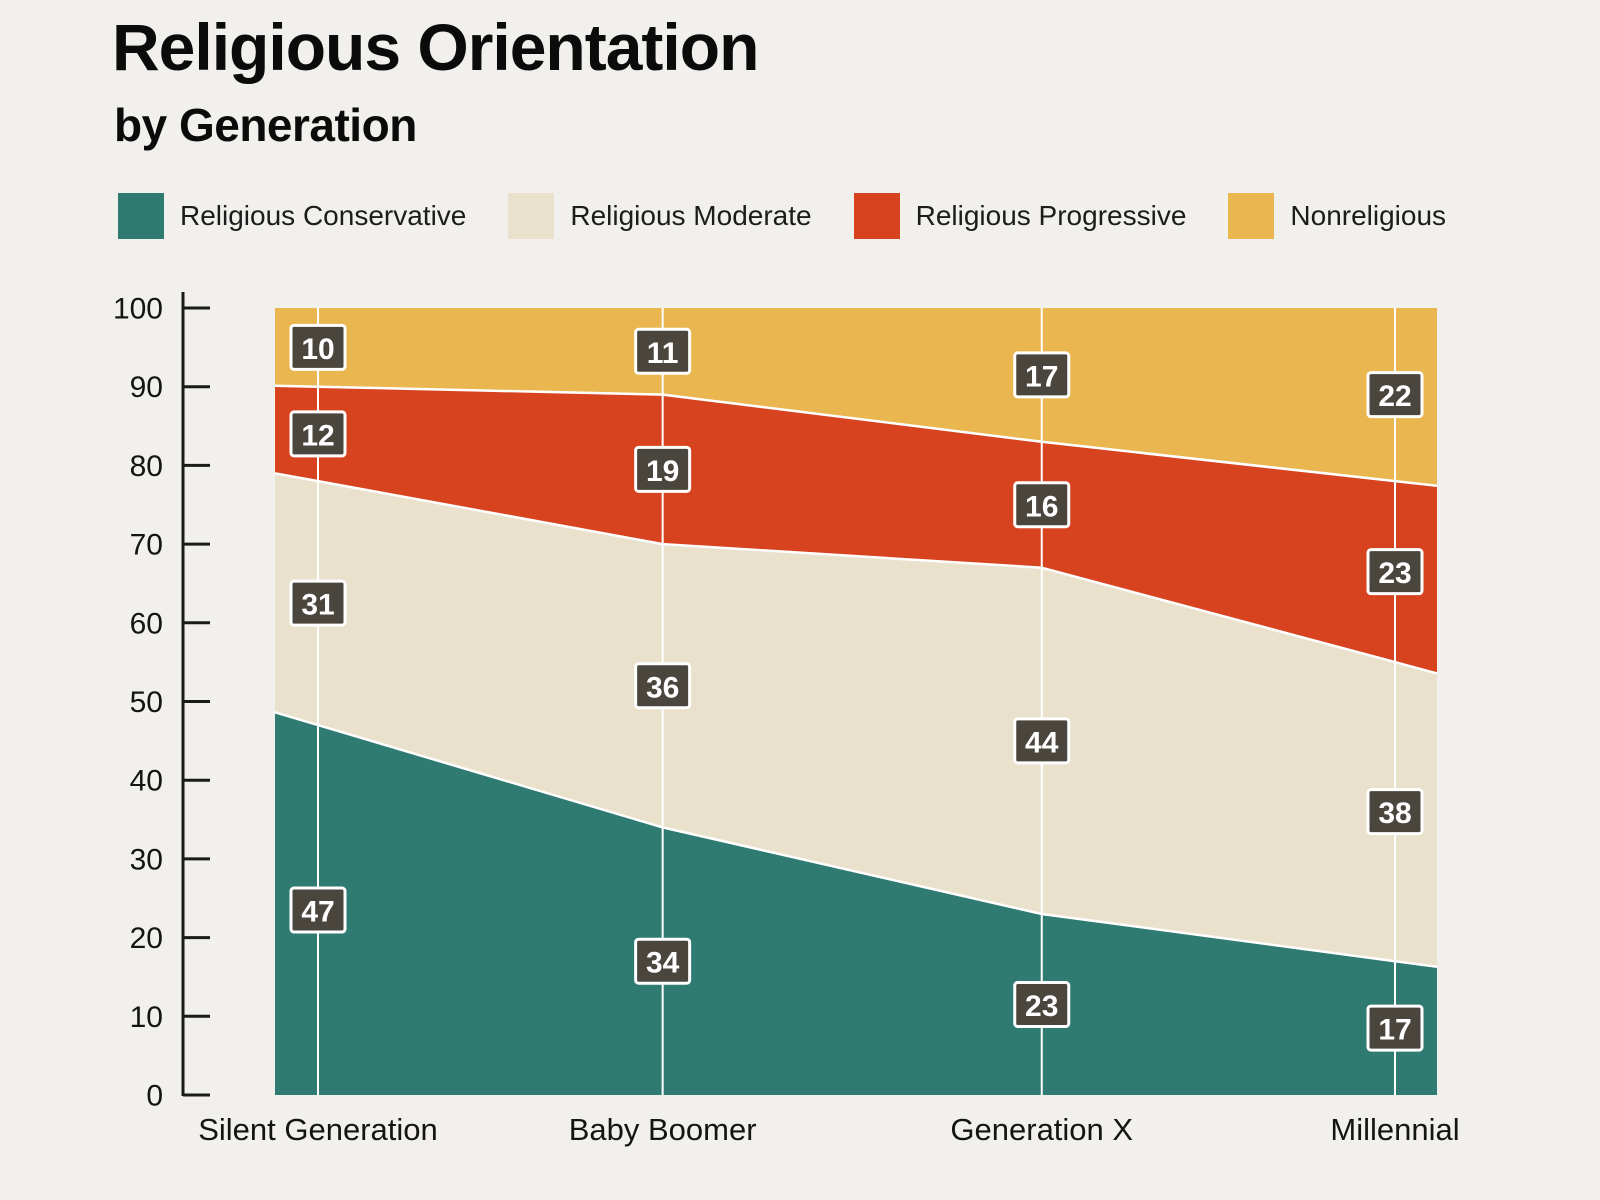 The height and width of the screenshot is (1200, 1600). I want to click on legend-swatch-religious-progressive, so click(876, 216).